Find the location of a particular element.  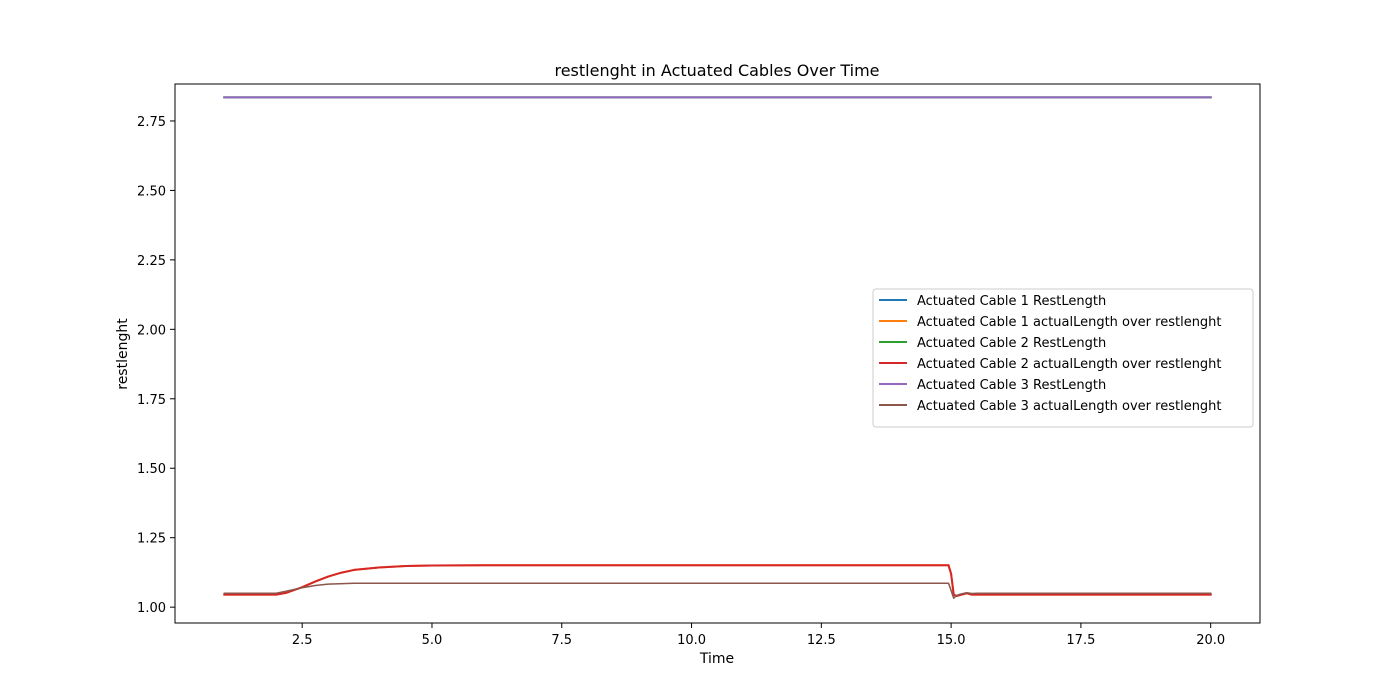

x-tick-label: 15.0 is located at coordinates (951, 640).